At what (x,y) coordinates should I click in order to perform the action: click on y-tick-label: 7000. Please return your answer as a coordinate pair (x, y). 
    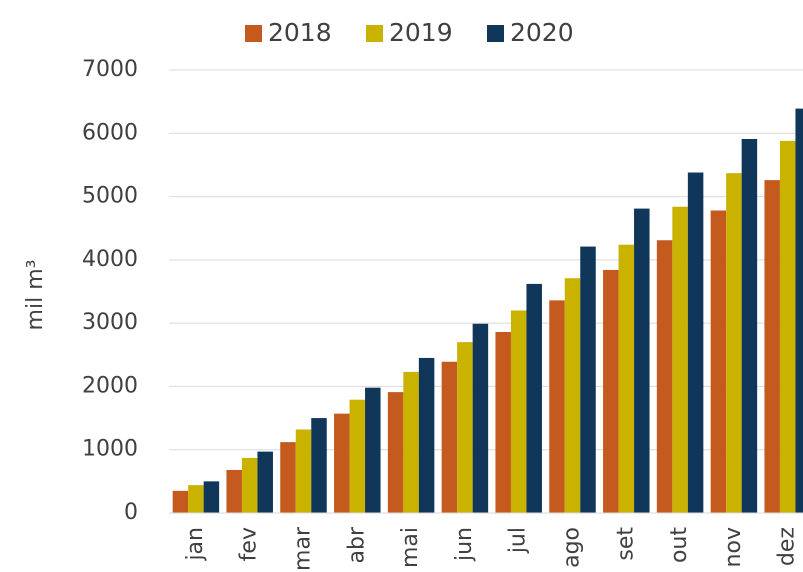
    Looking at the image, I should click on (110, 69).